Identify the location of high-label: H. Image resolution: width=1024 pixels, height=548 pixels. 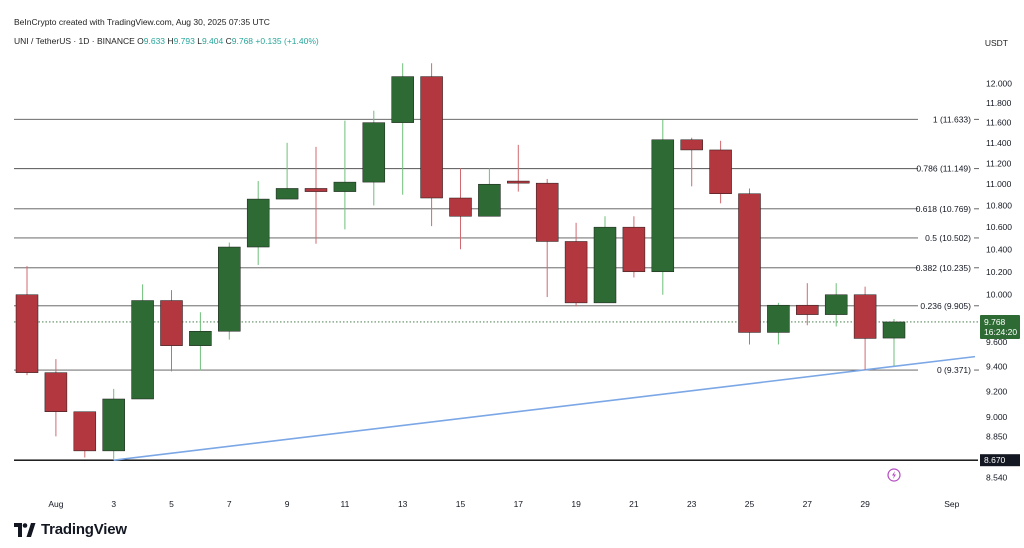
(170, 41).